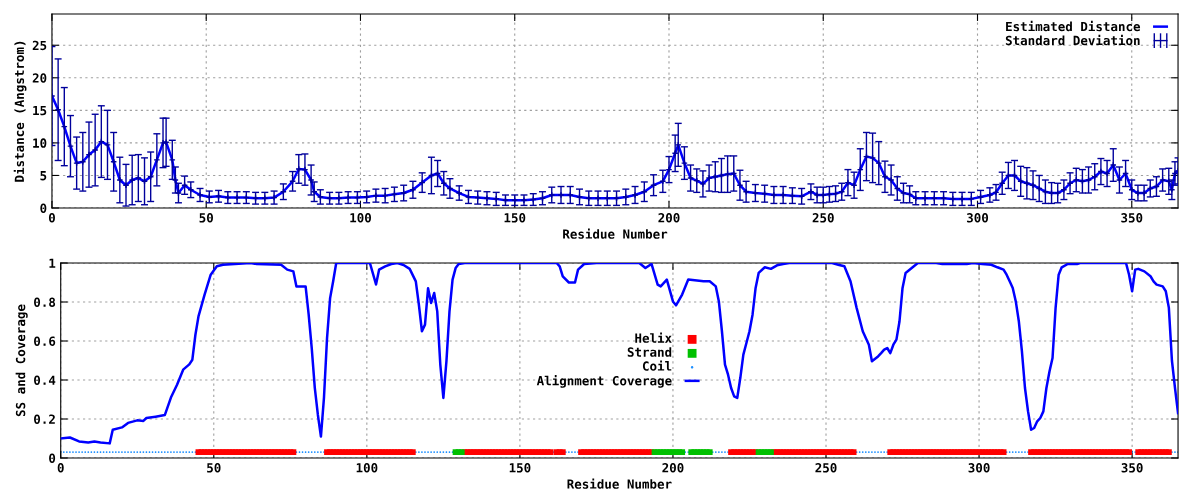 This screenshot has height=500, width=1200. I want to click on y-tick-label: 0.2, so click(44, 419).